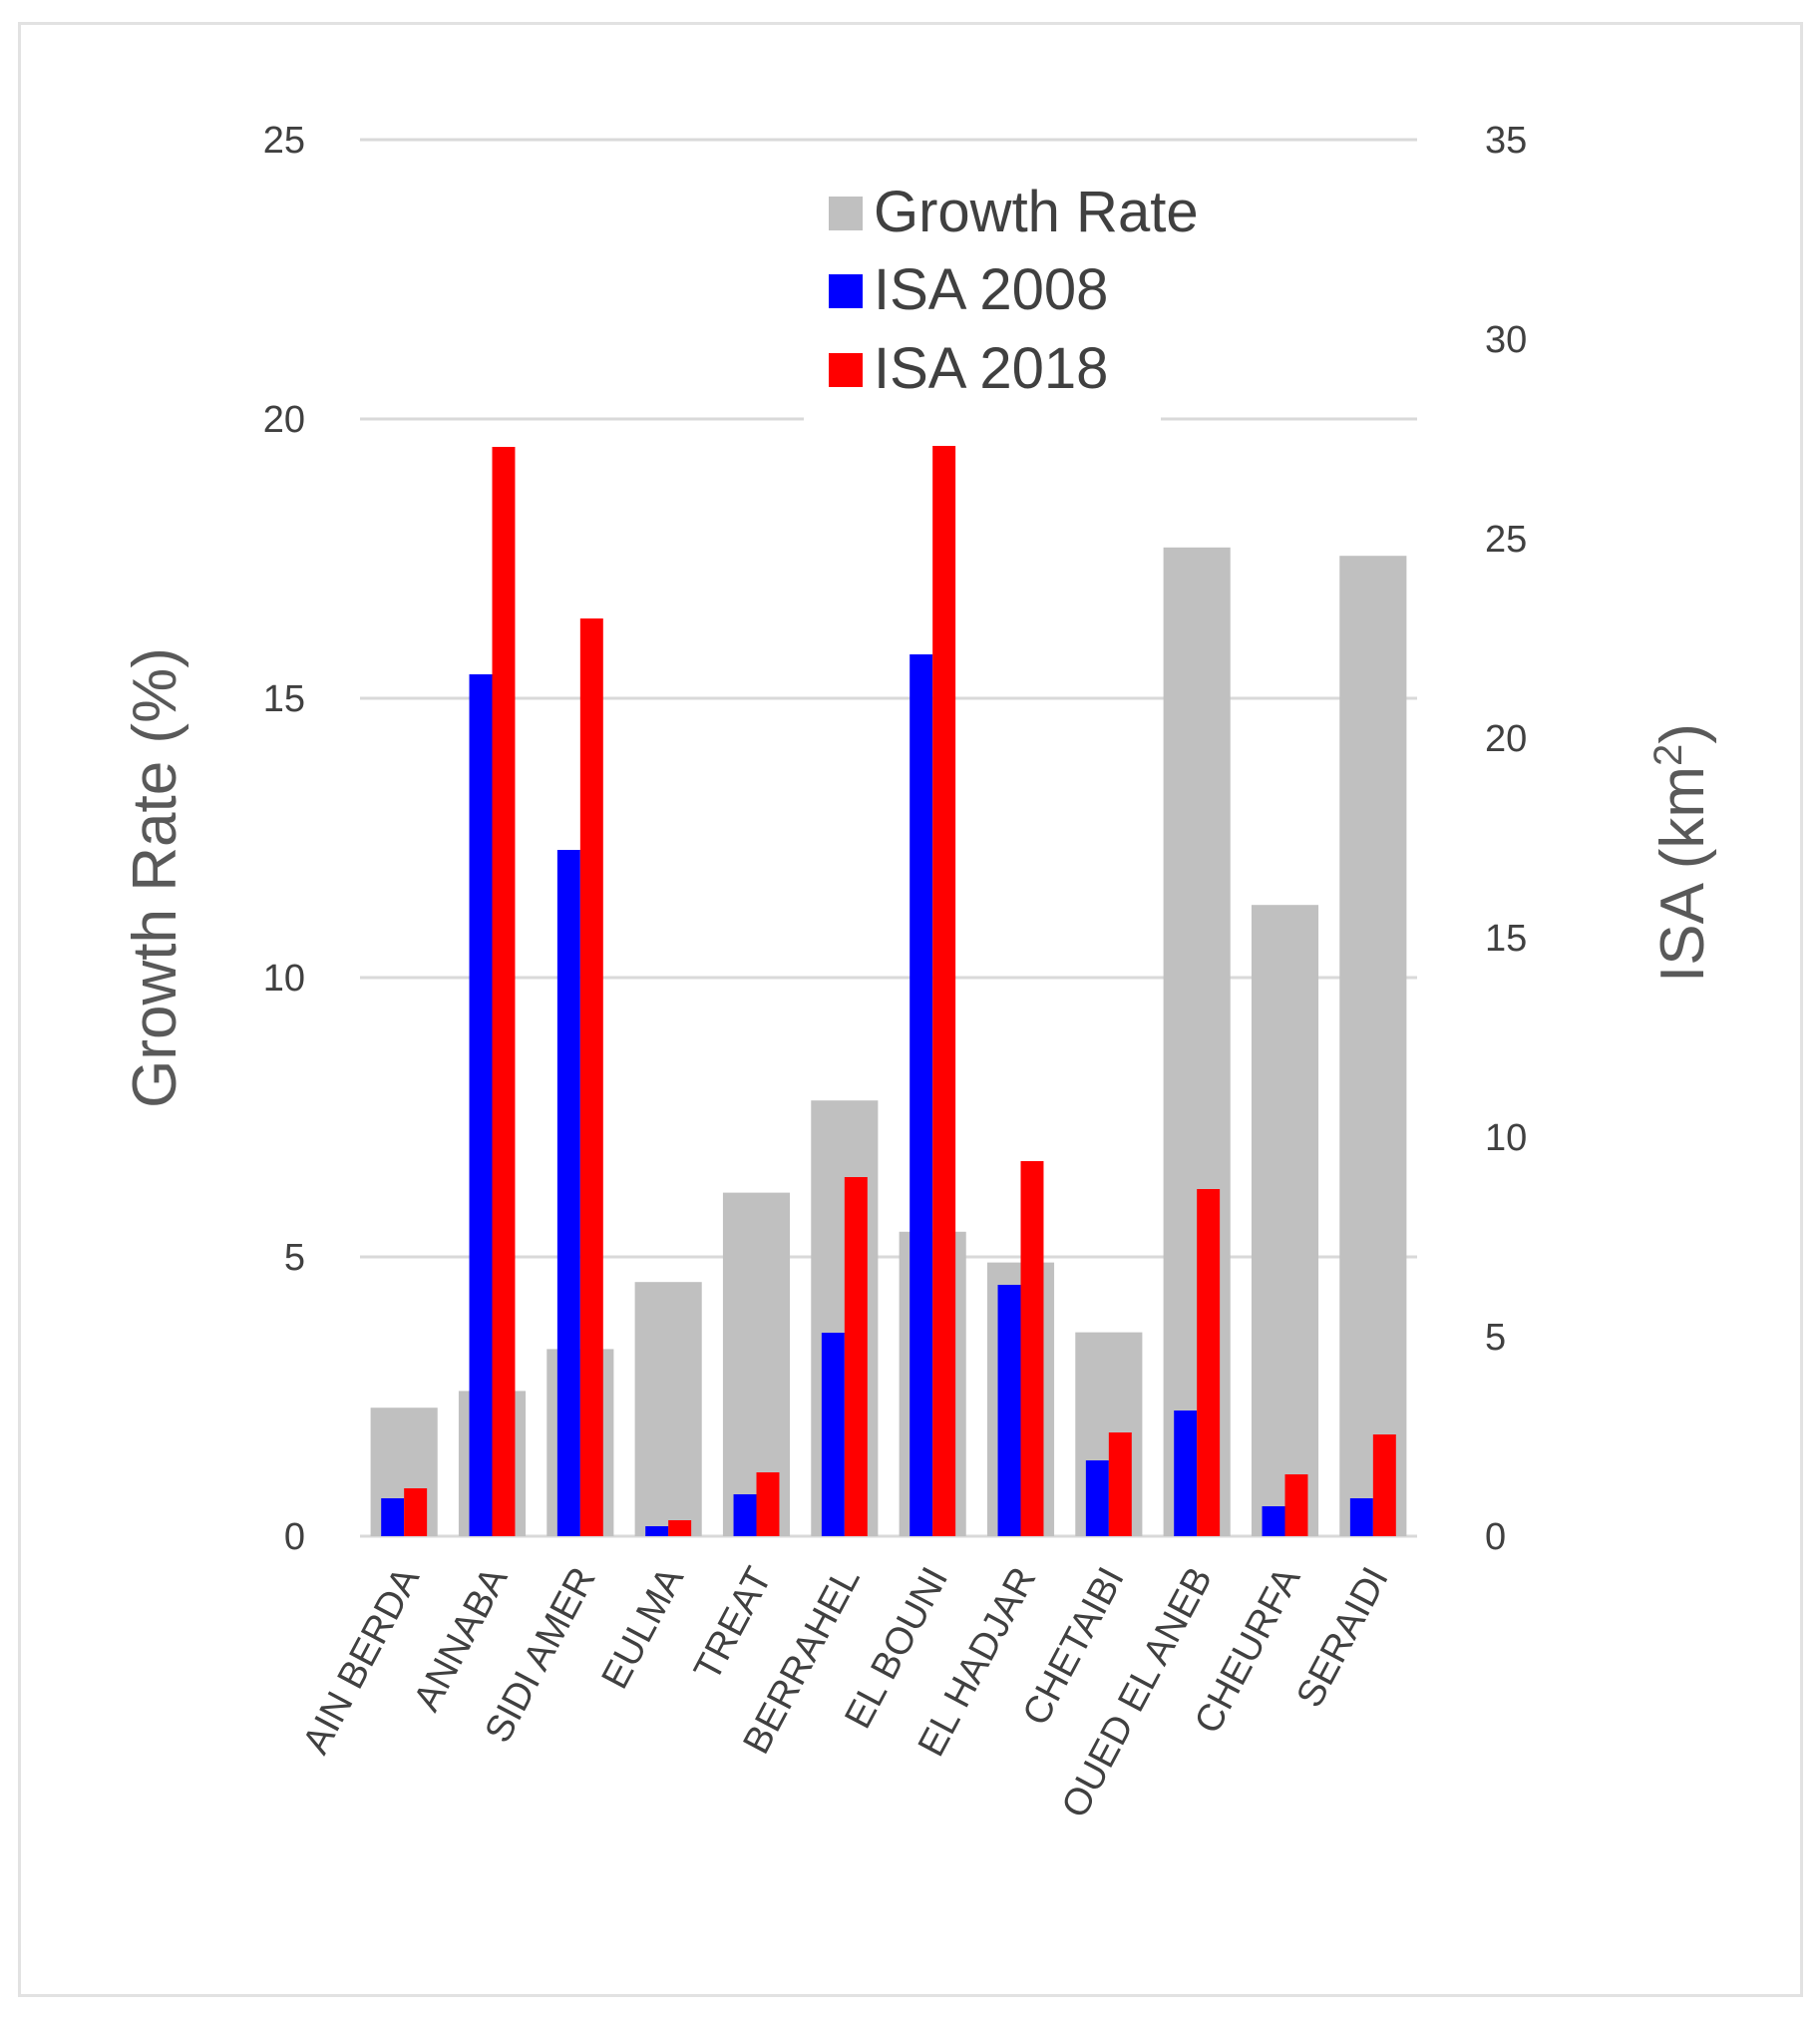  I want to click on bar-group-seraidi, so click(1373, 1046).